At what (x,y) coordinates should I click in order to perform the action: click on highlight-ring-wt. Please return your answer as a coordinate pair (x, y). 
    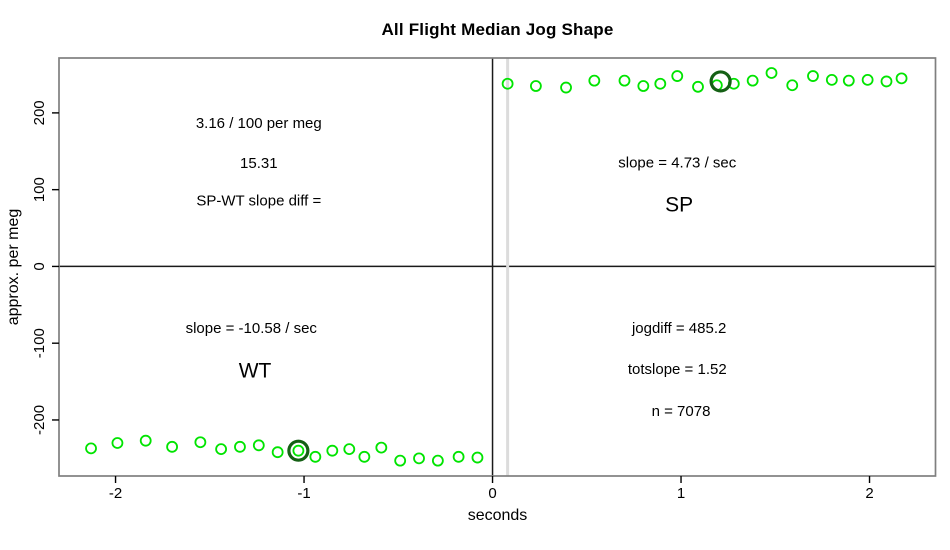
    Looking at the image, I should click on (298, 450).